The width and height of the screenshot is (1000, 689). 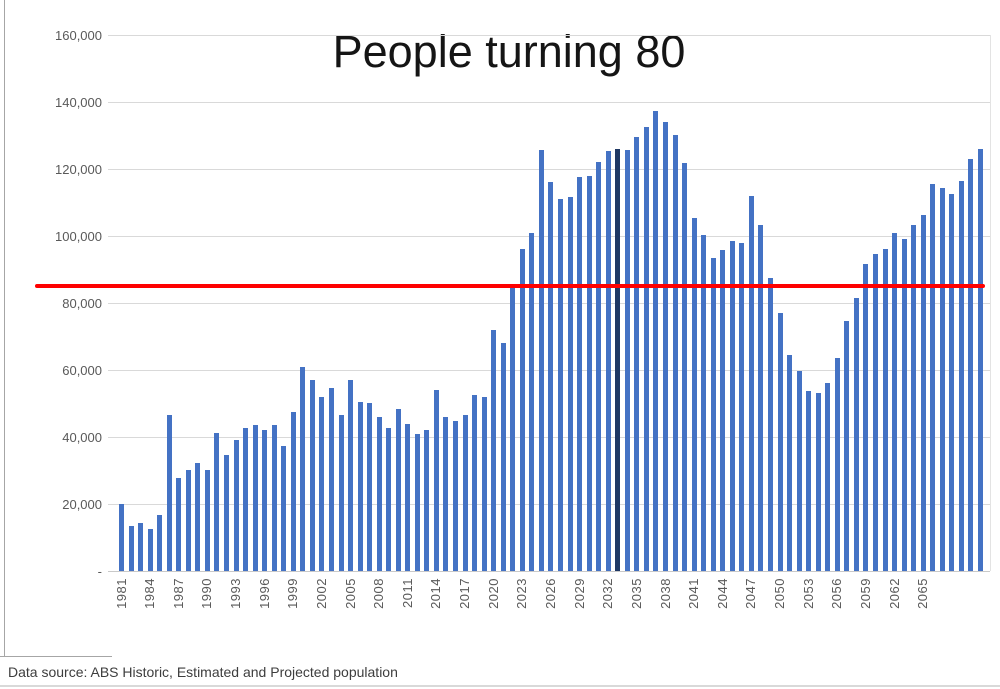 What do you see at coordinates (531, 402) in the screenshot?
I see `bar-2024` at bounding box center [531, 402].